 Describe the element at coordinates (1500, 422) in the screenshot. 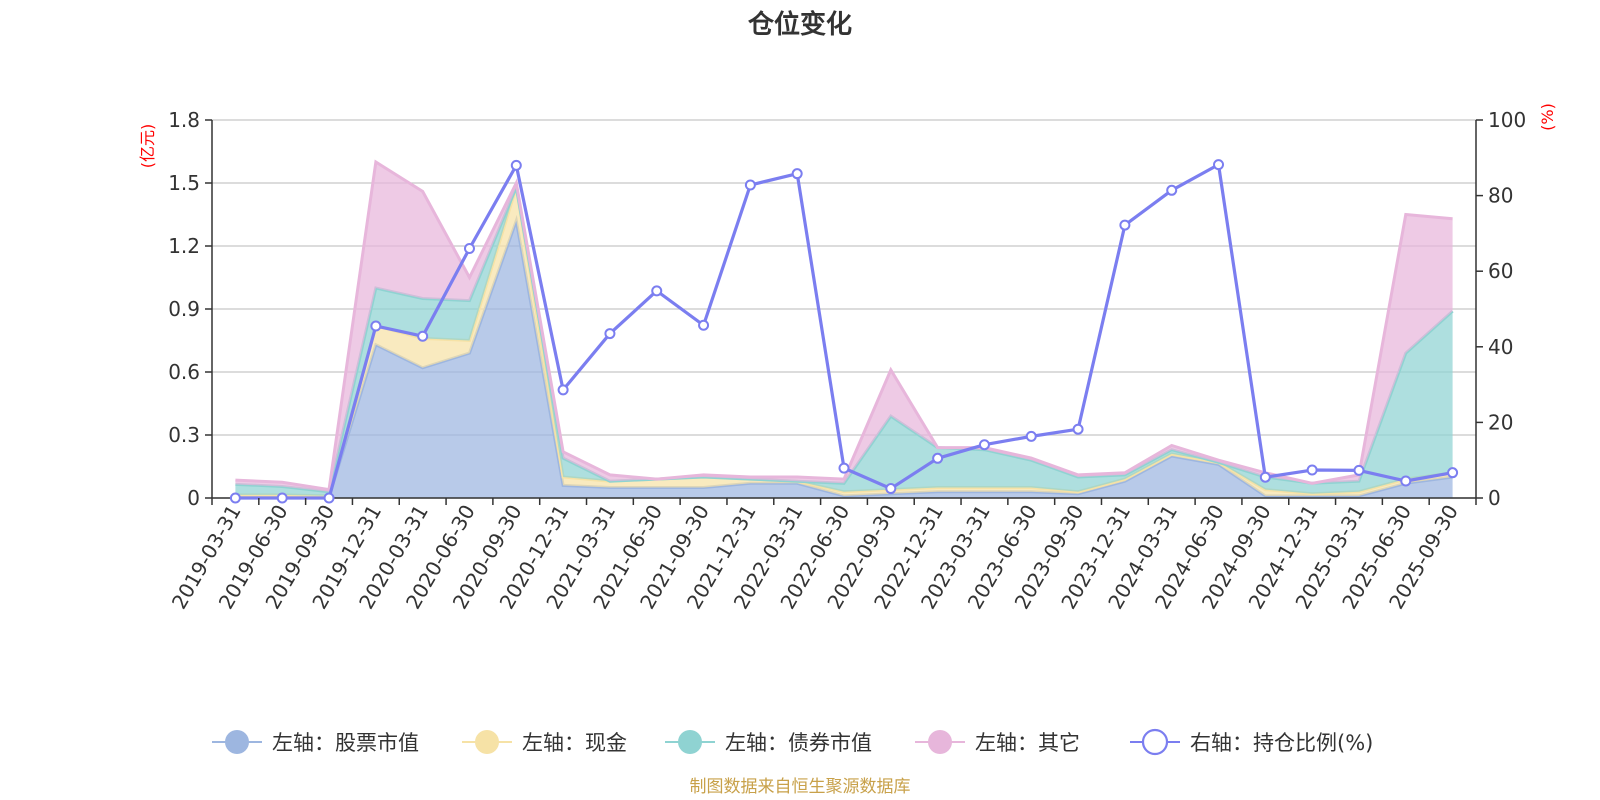

I see `right-tick-label: 20` at that location.